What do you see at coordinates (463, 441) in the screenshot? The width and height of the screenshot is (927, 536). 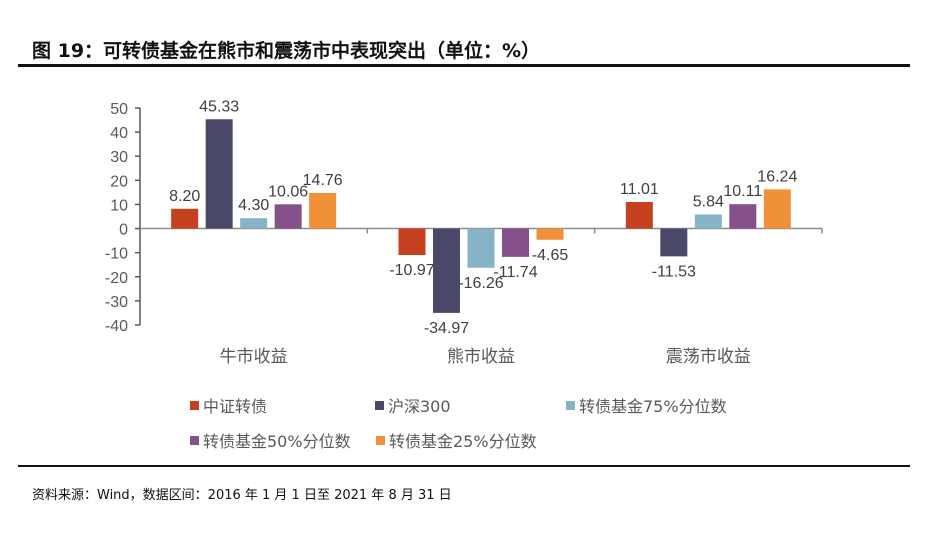 I see `legend-label: 转债基金25%分位数` at bounding box center [463, 441].